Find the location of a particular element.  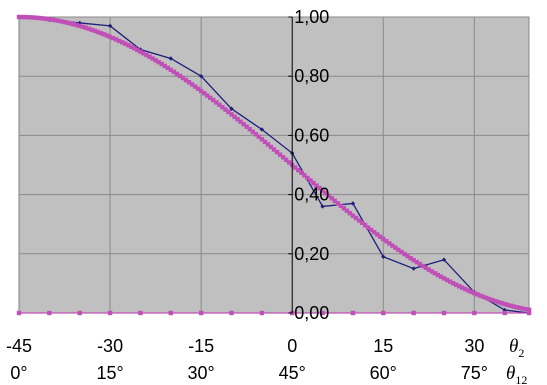

x-axis-primary-subscript: 2 is located at coordinates (521, 353).